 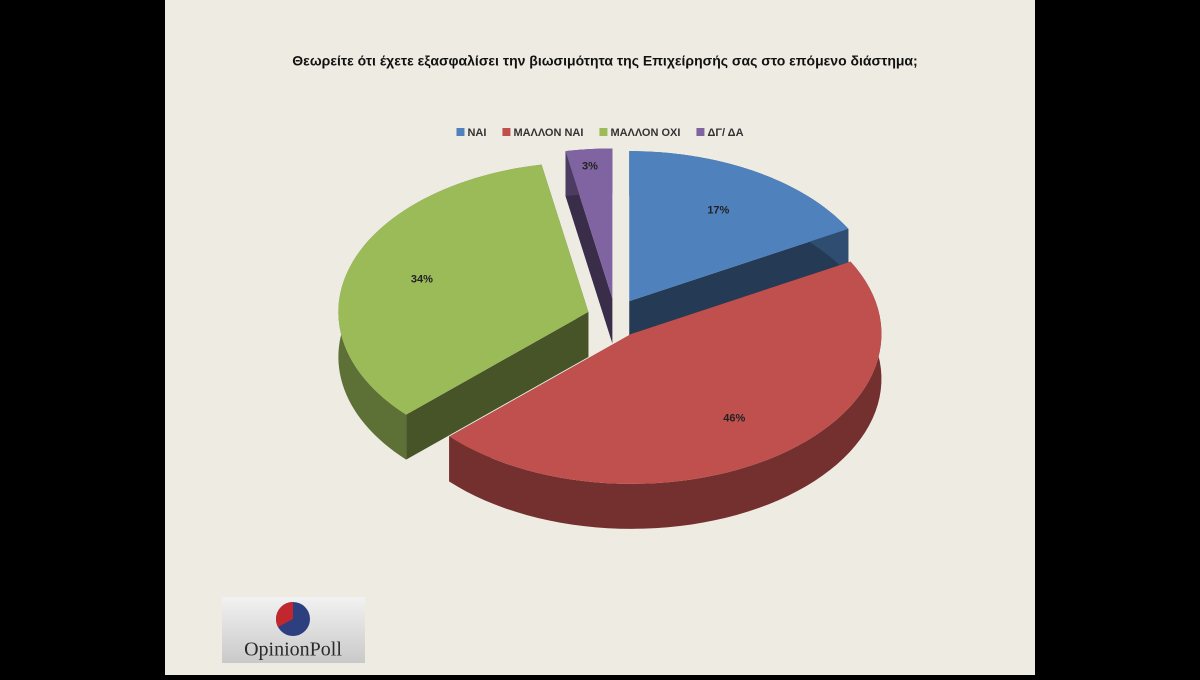 What do you see at coordinates (725, 133) in the screenshot?
I see `legend-label: ΔΓ/ ΔΑ` at bounding box center [725, 133].